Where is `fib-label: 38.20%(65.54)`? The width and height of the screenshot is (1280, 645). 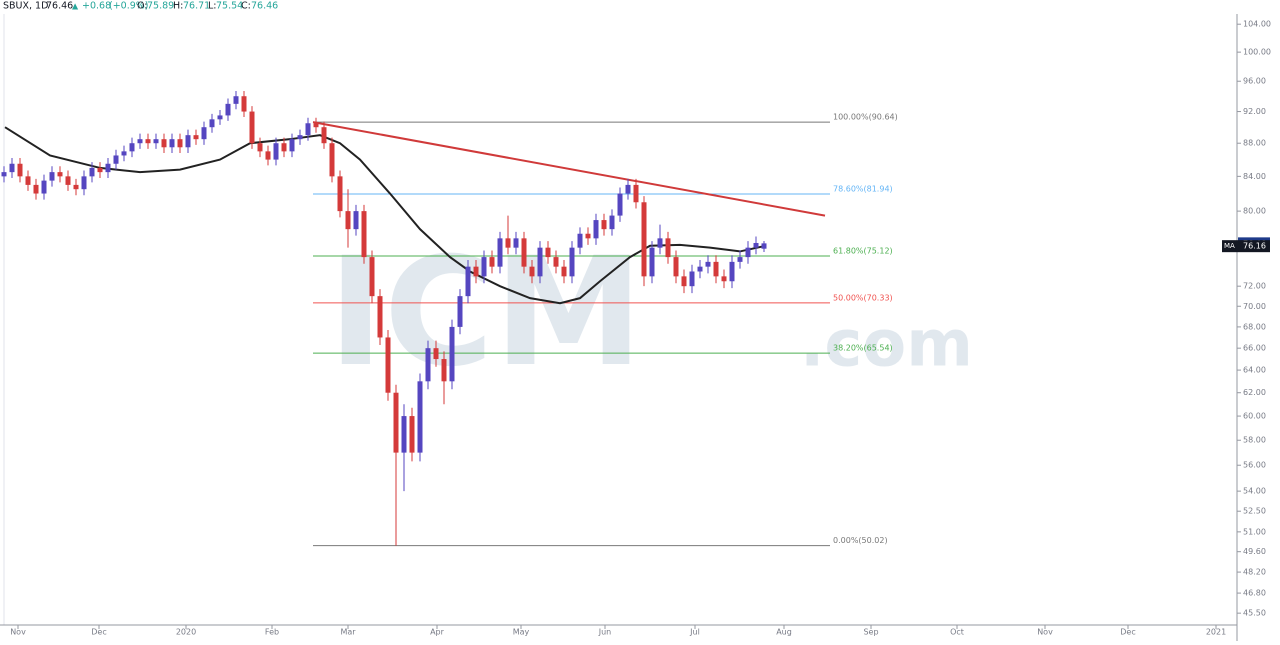 fib-label: 38.20%(65.54) is located at coordinates (863, 348).